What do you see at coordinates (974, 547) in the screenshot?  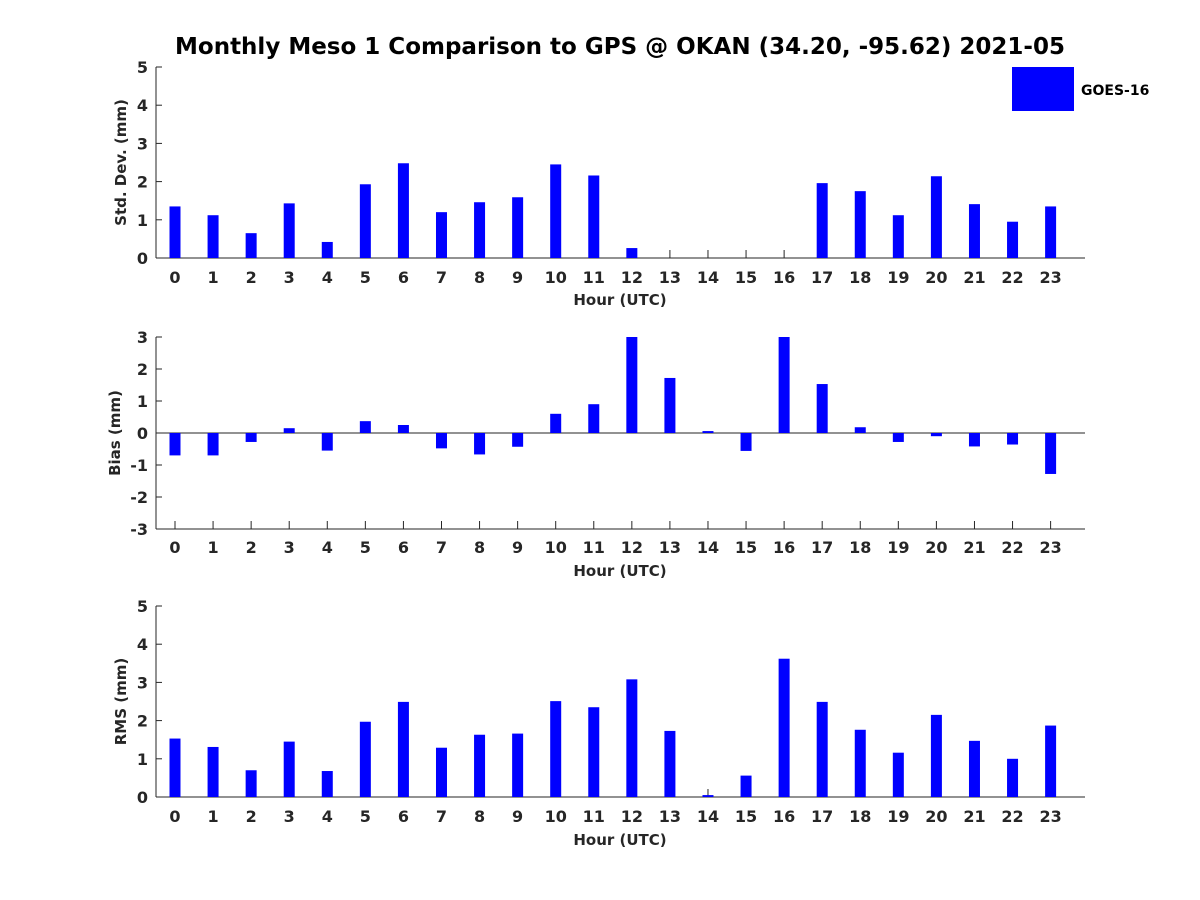 I see `x-tick-label: 21` at bounding box center [974, 547].